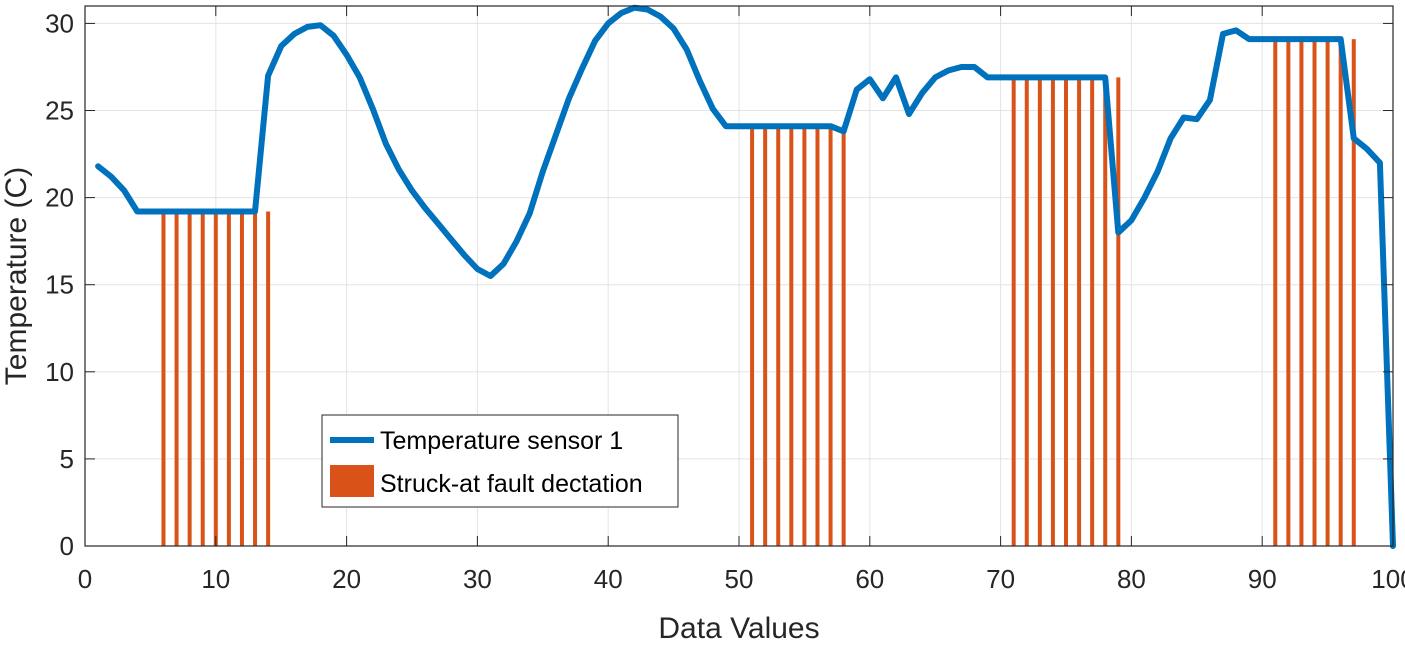 Image resolution: width=1405 pixels, height=645 pixels. I want to click on legend-bar-swatch, so click(352, 481).